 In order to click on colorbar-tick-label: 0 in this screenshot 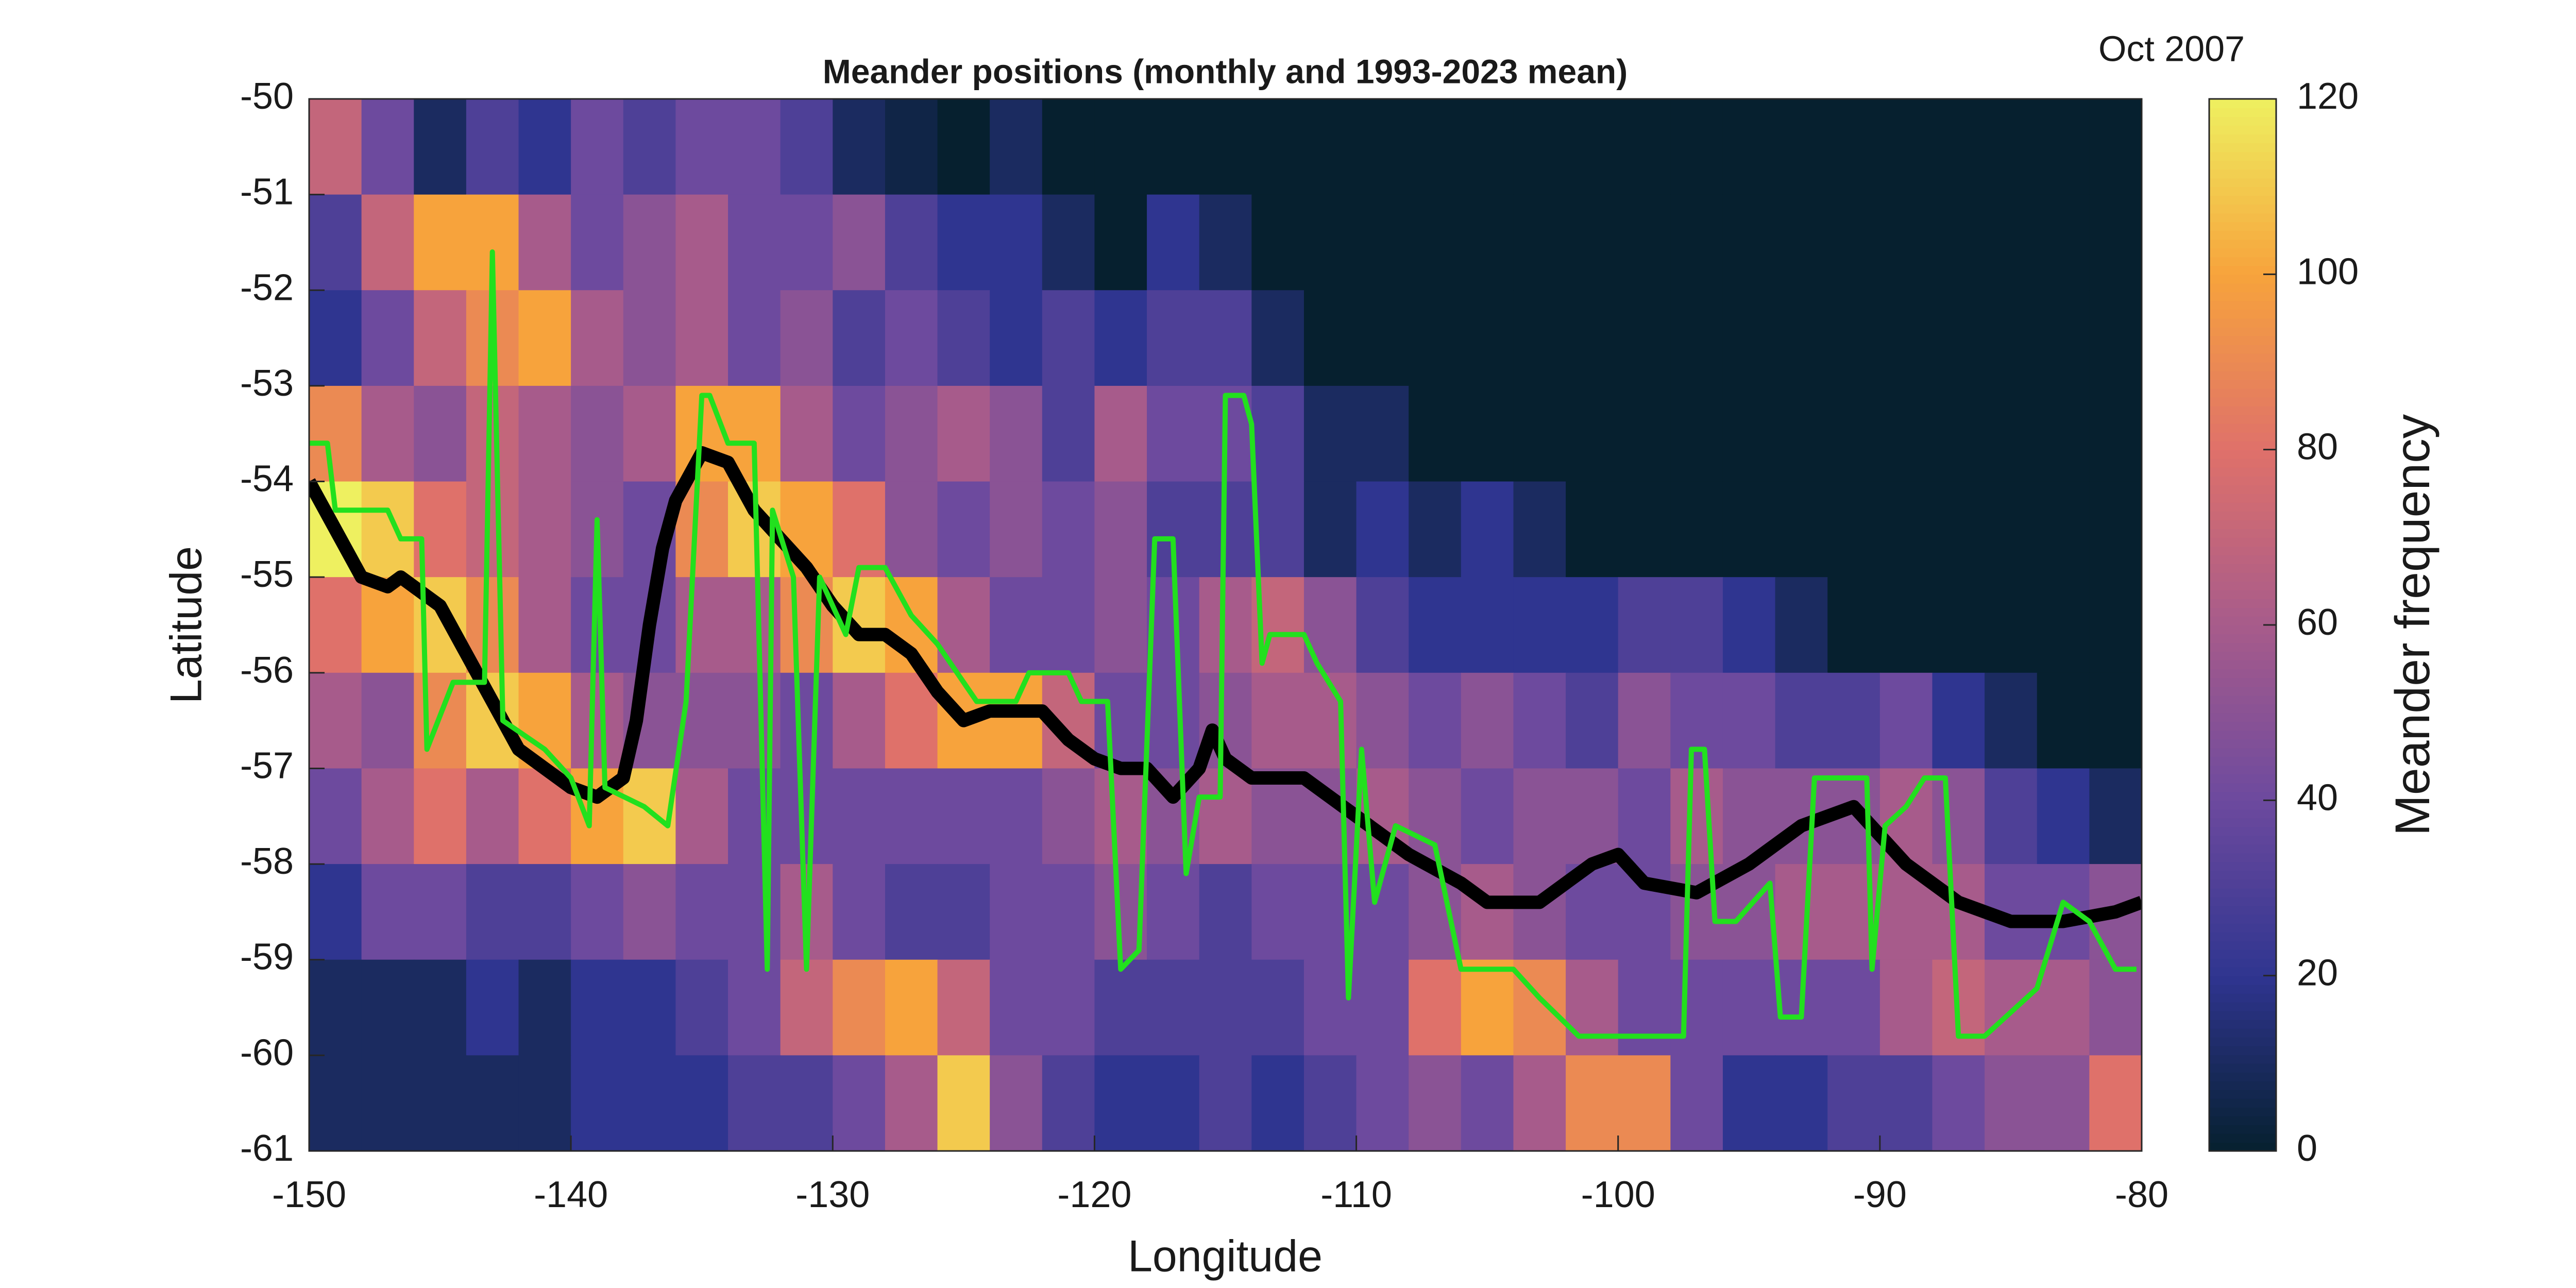, I will do `click(2307, 1148)`.